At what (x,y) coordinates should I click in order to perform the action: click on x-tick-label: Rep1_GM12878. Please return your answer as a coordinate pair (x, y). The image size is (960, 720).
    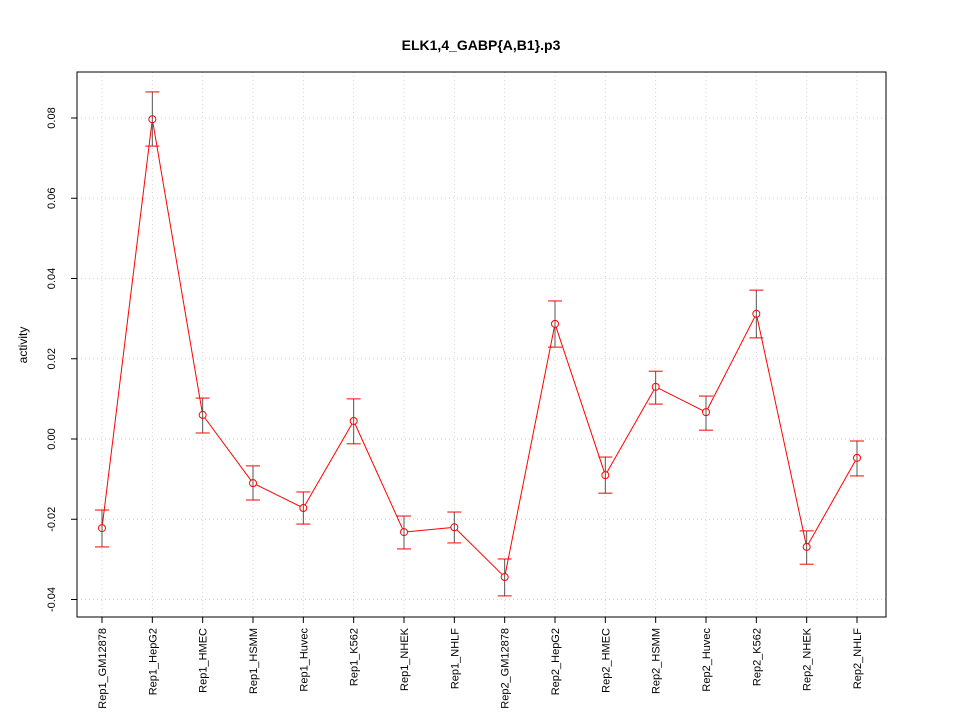
    Looking at the image, I should click on (103, 668).